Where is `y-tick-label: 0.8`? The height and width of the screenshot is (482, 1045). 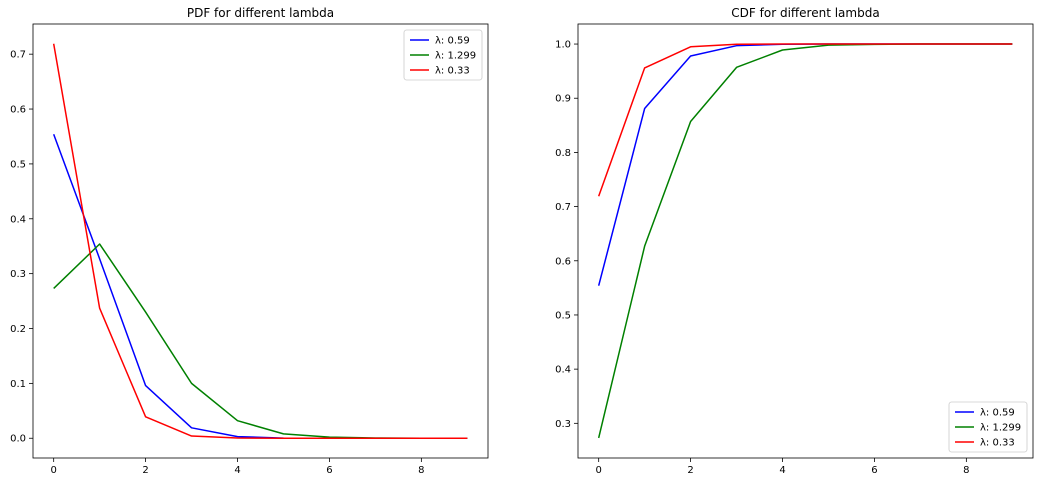
y-tick-label: 0.8 is located at coordinates (563, 153).